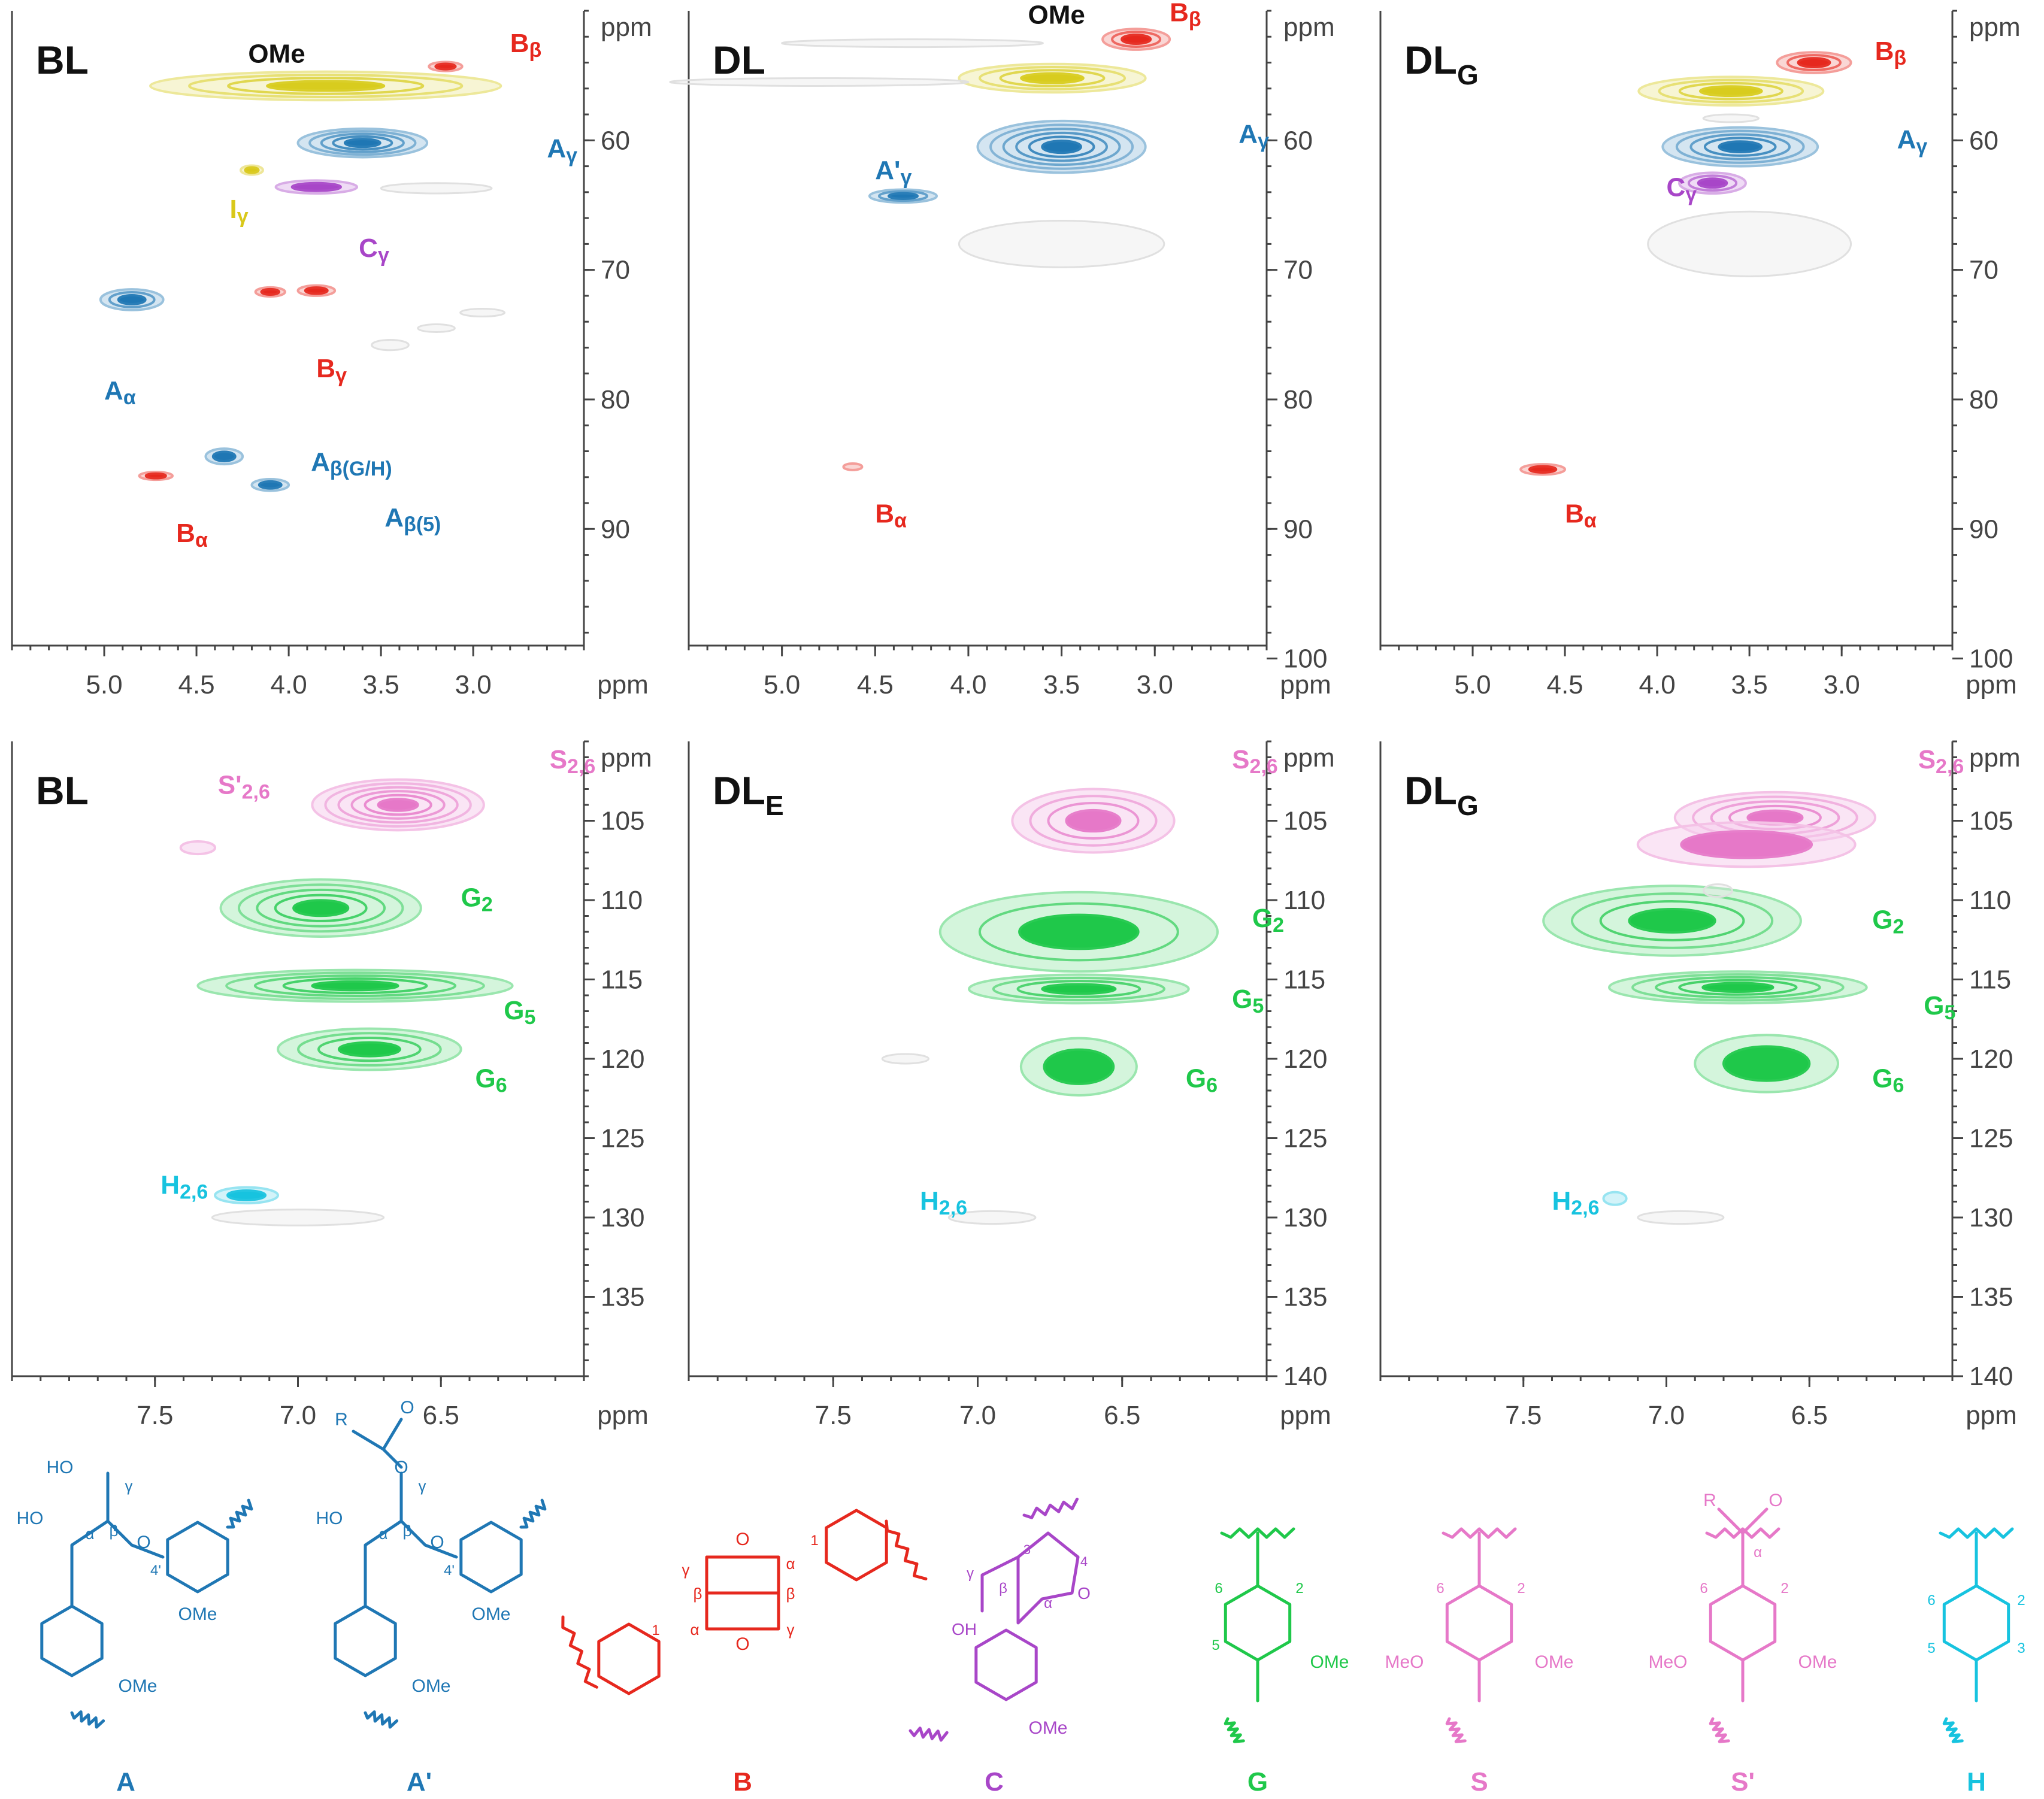 The height and width of the screenshot is (1799, 2044). I want to click on peak-label: Aγ, so click(1253, 136).